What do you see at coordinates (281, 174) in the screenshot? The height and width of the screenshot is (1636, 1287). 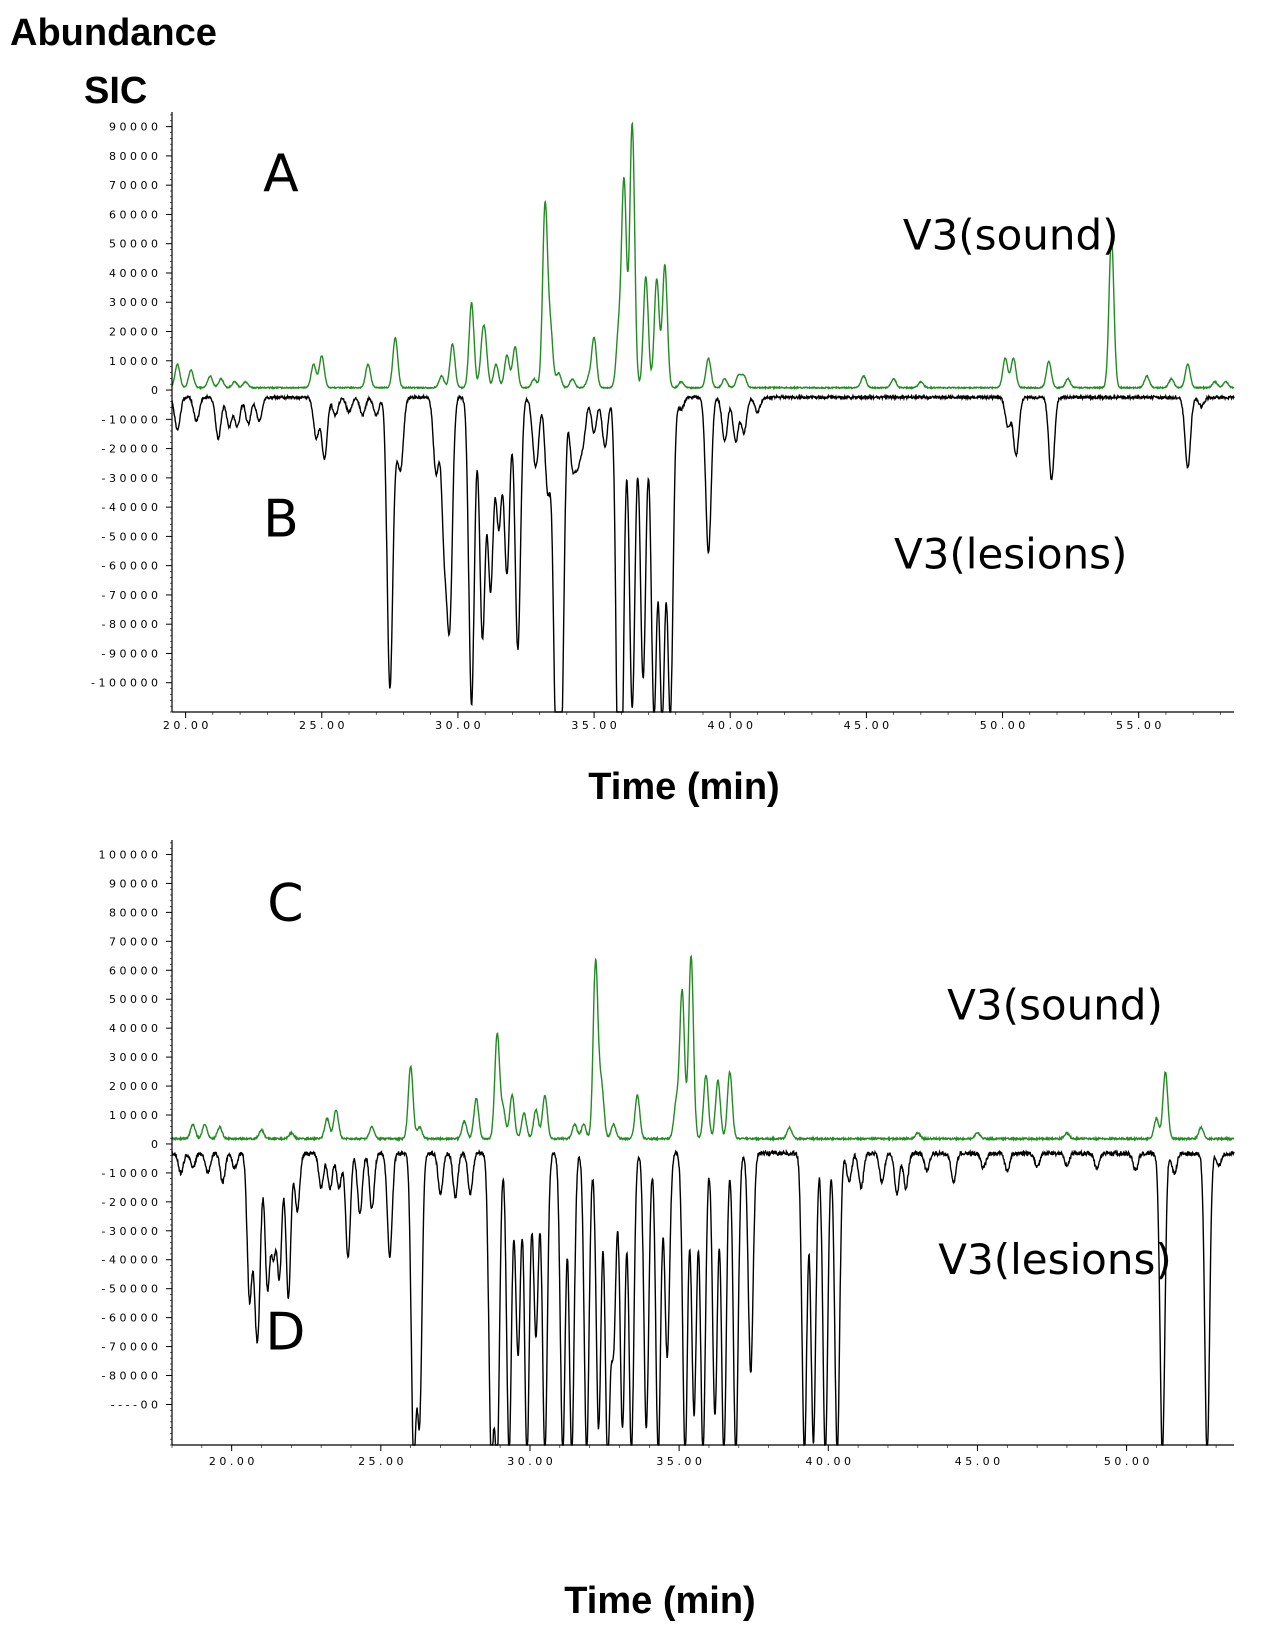 I see `panel-annotation: A` at bounding box center [281, 174].